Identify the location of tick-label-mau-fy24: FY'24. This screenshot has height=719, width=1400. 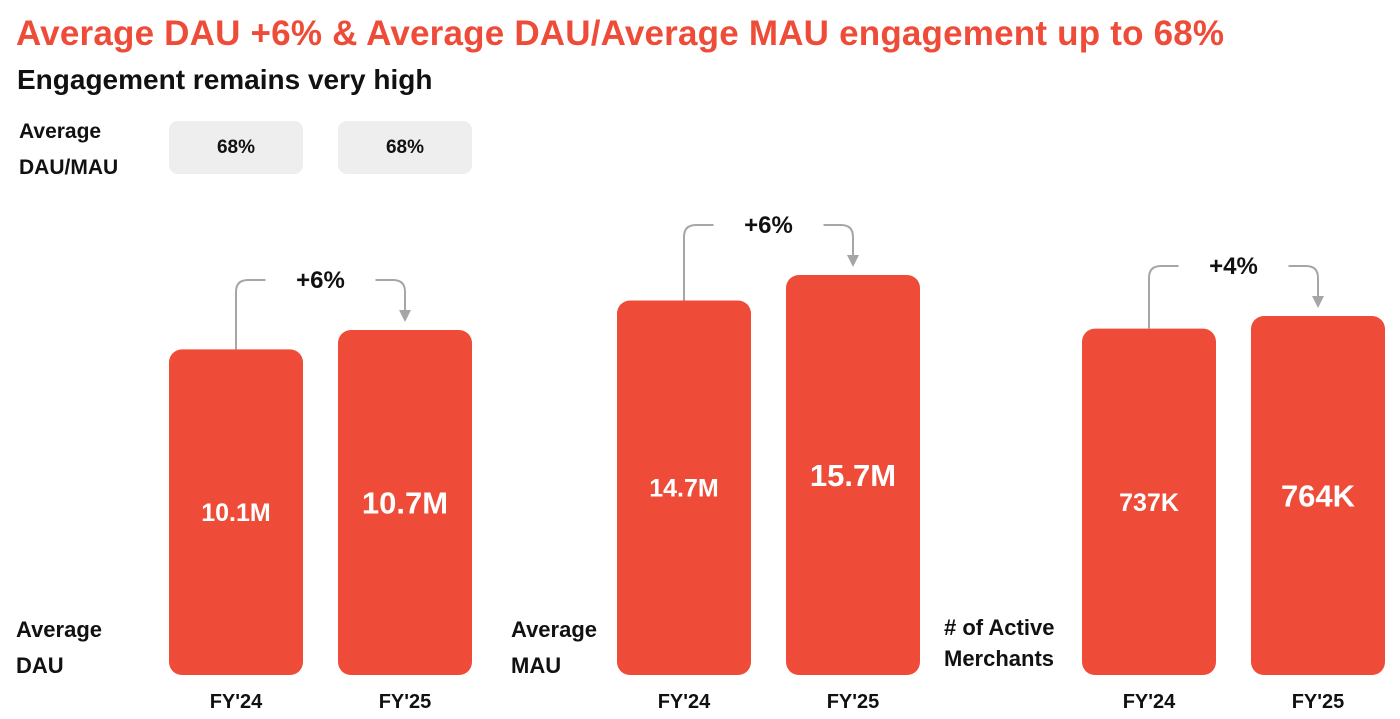
(684, 702).